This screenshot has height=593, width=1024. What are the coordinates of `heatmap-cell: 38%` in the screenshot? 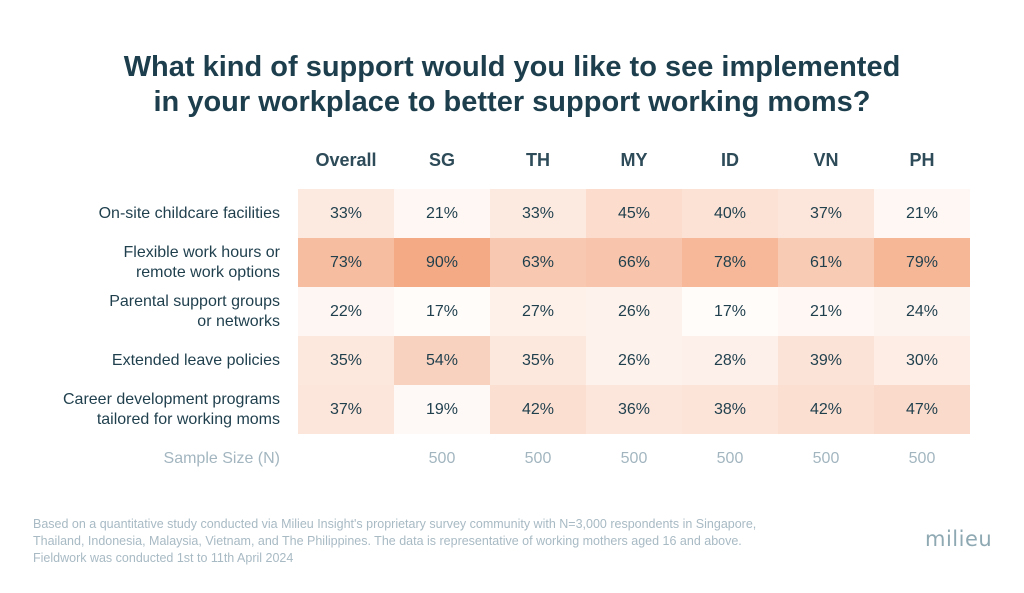 It's located at (730, 409).